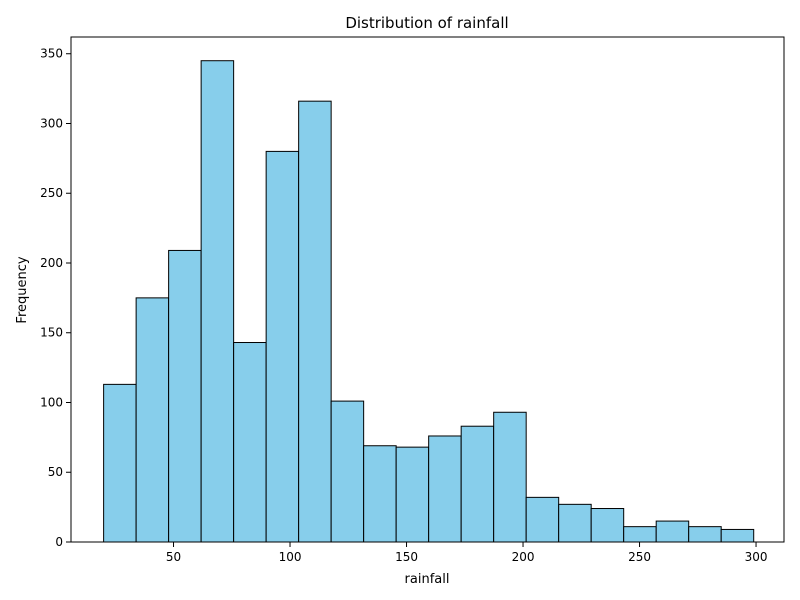 The width and height of the screenshot is (800, 600). What do you see at coordinates (59, 542) in the screenshot?
I see `y-tick-label: 0` at bounding box center [59, 542].